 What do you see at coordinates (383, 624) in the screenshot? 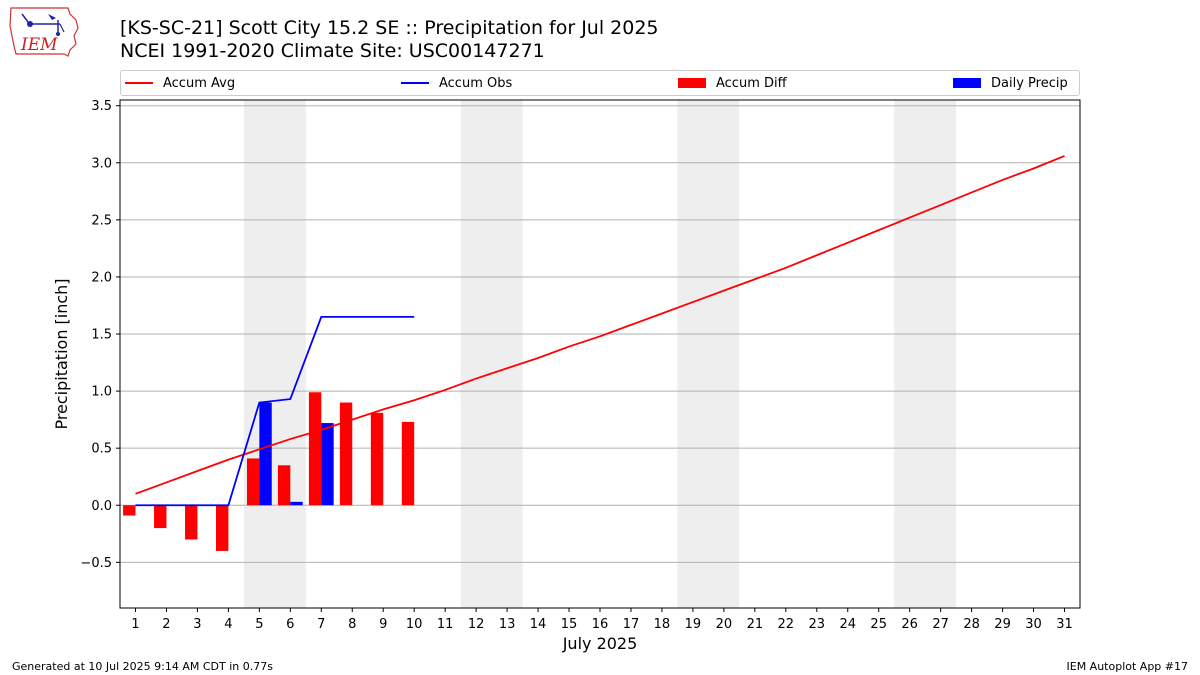
I see `x-tick-label: 9` at bounding box center [383, 624].